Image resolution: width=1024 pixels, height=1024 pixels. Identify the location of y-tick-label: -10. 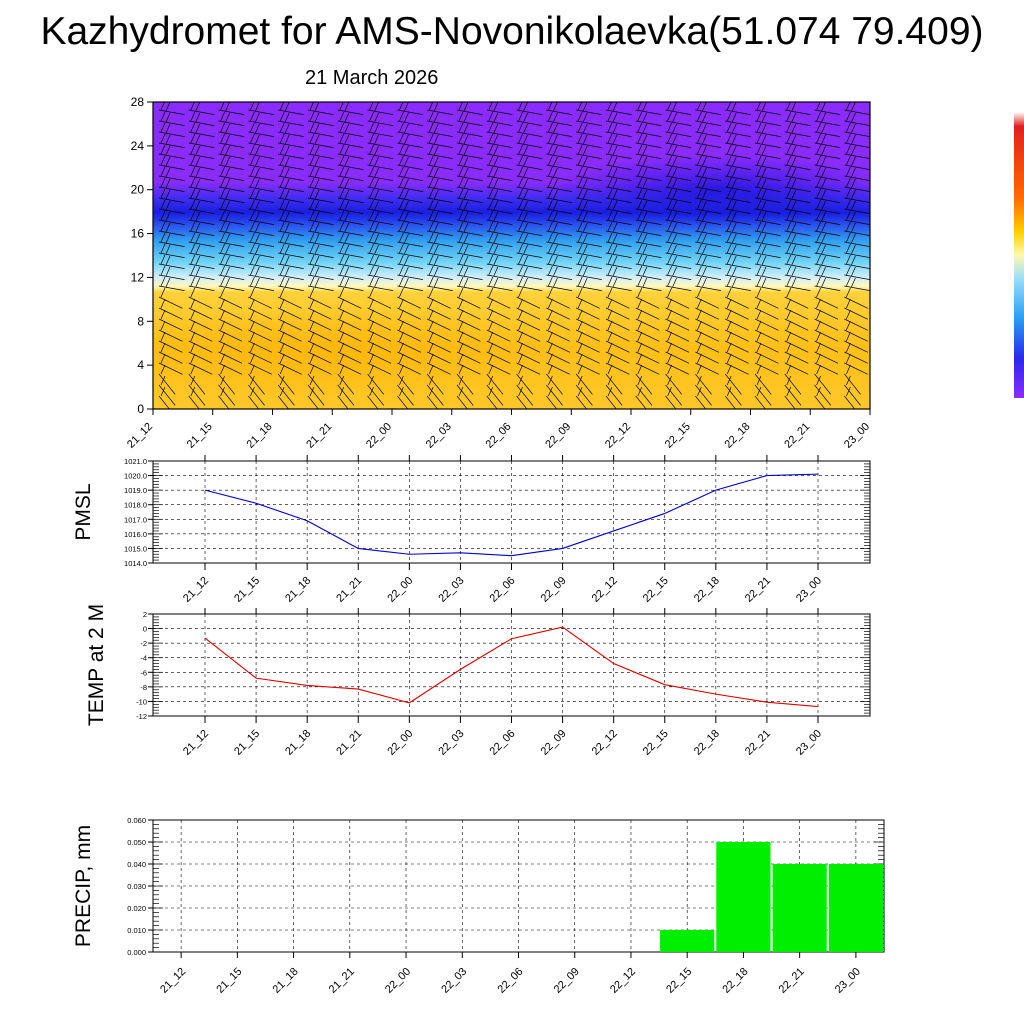
(141, 701).